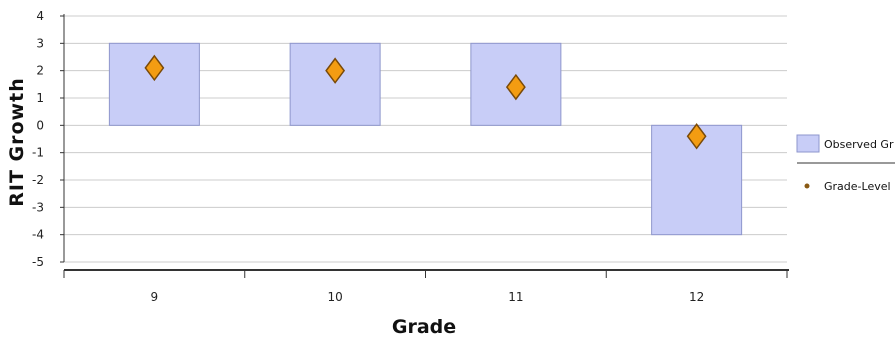 Image resolution: width=895 pixels, height=338 pixels. I want to click on y-axis-title: RIT Growth, so click(17, 141).